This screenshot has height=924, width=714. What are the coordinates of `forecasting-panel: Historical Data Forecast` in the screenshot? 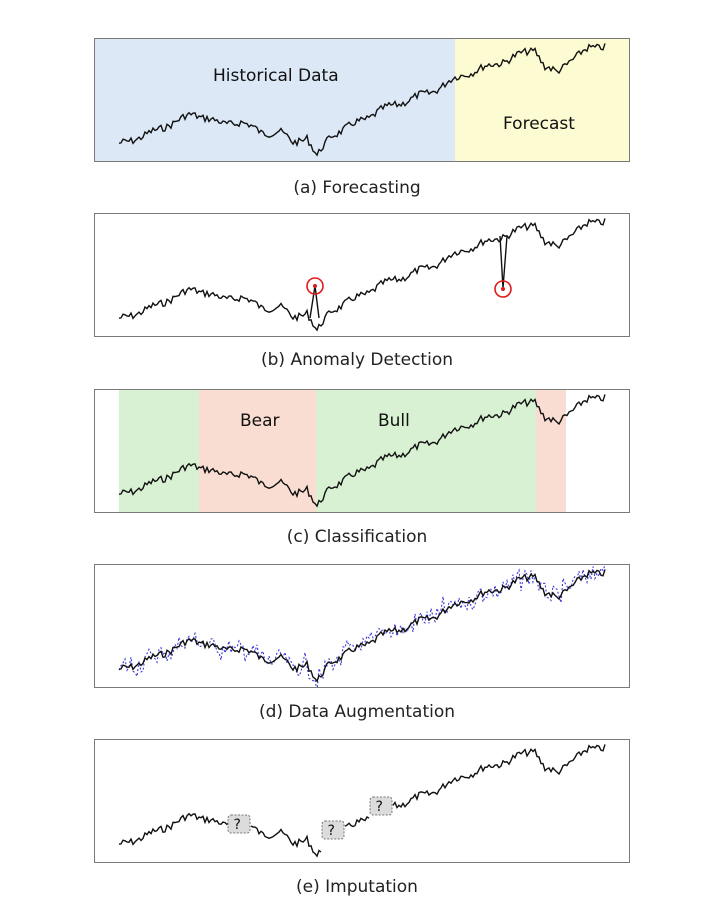 It's located at (362, 100).